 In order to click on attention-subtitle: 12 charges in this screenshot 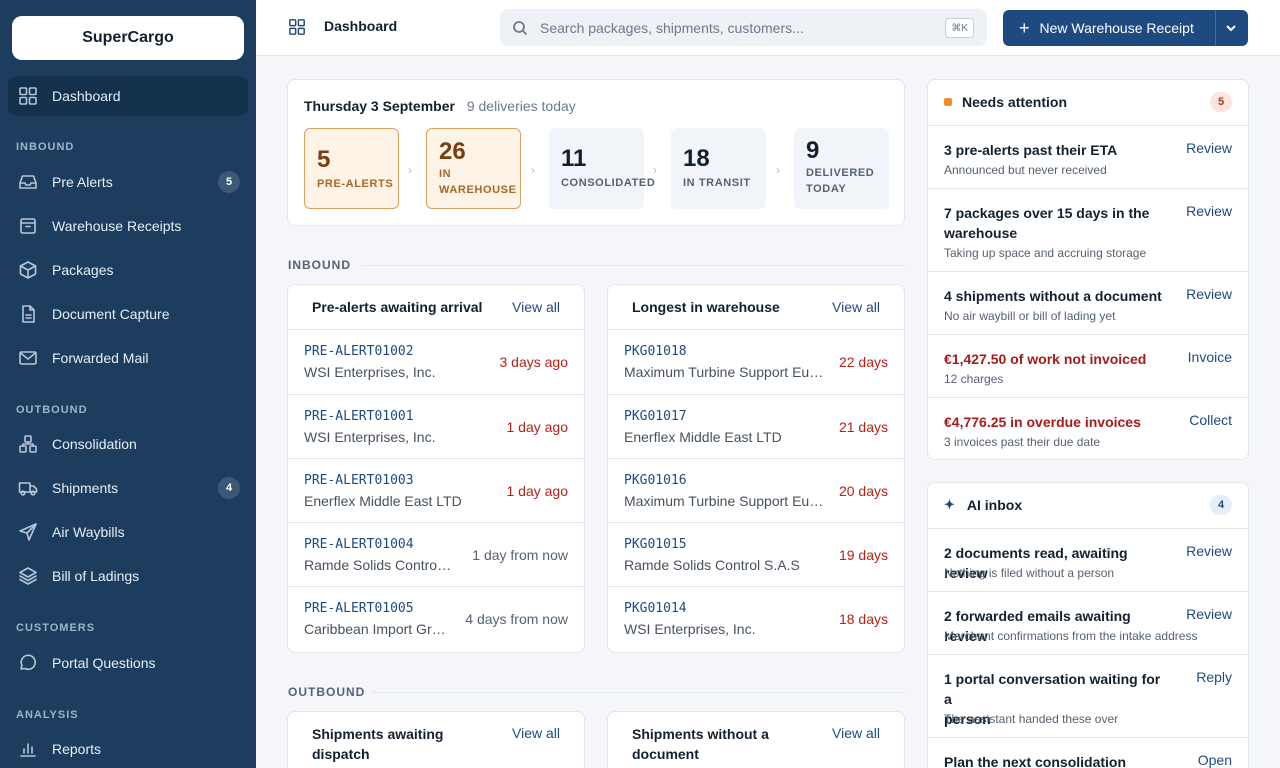, I will do `click(974, 379)`.